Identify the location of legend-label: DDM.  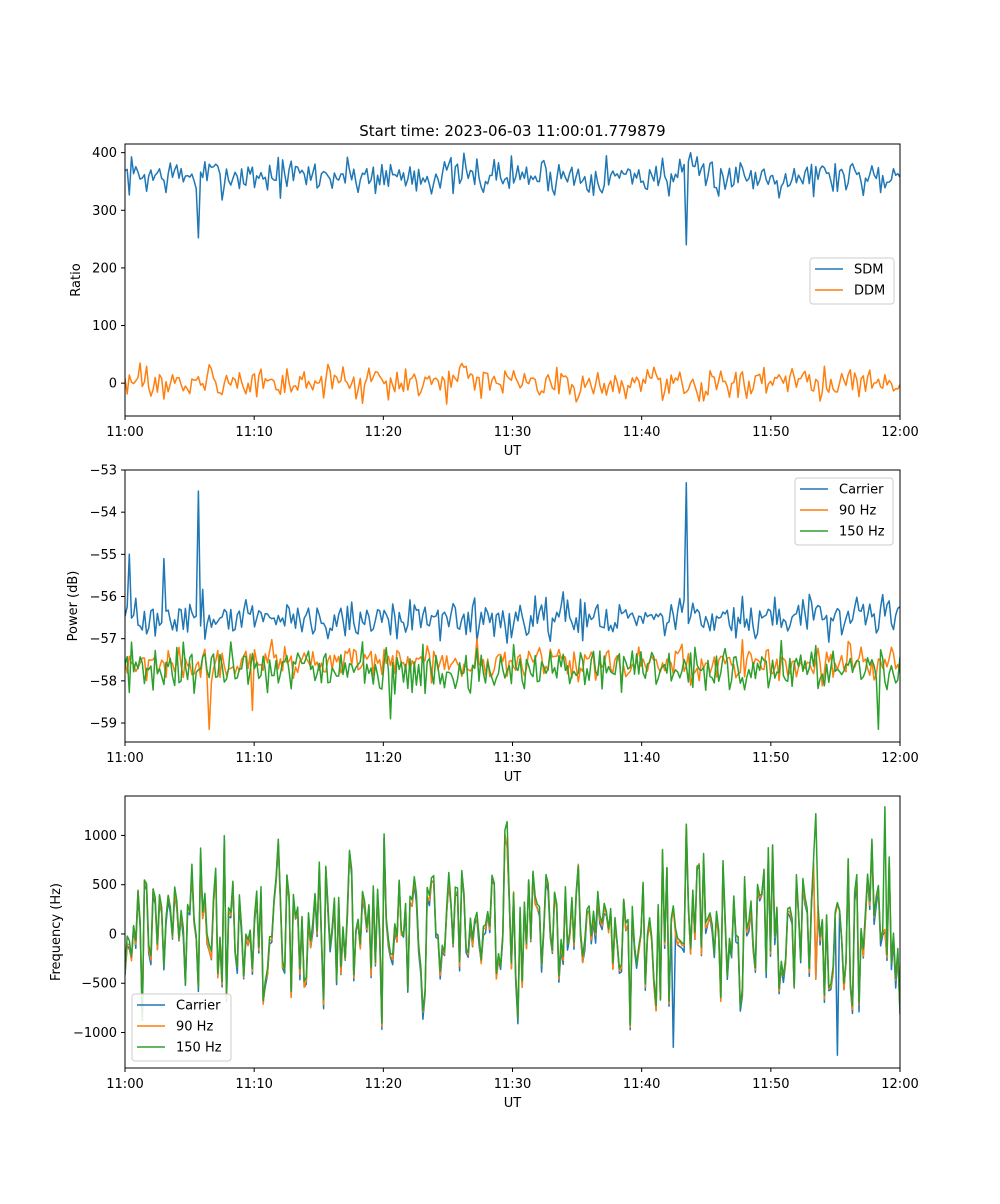
(869, 291).